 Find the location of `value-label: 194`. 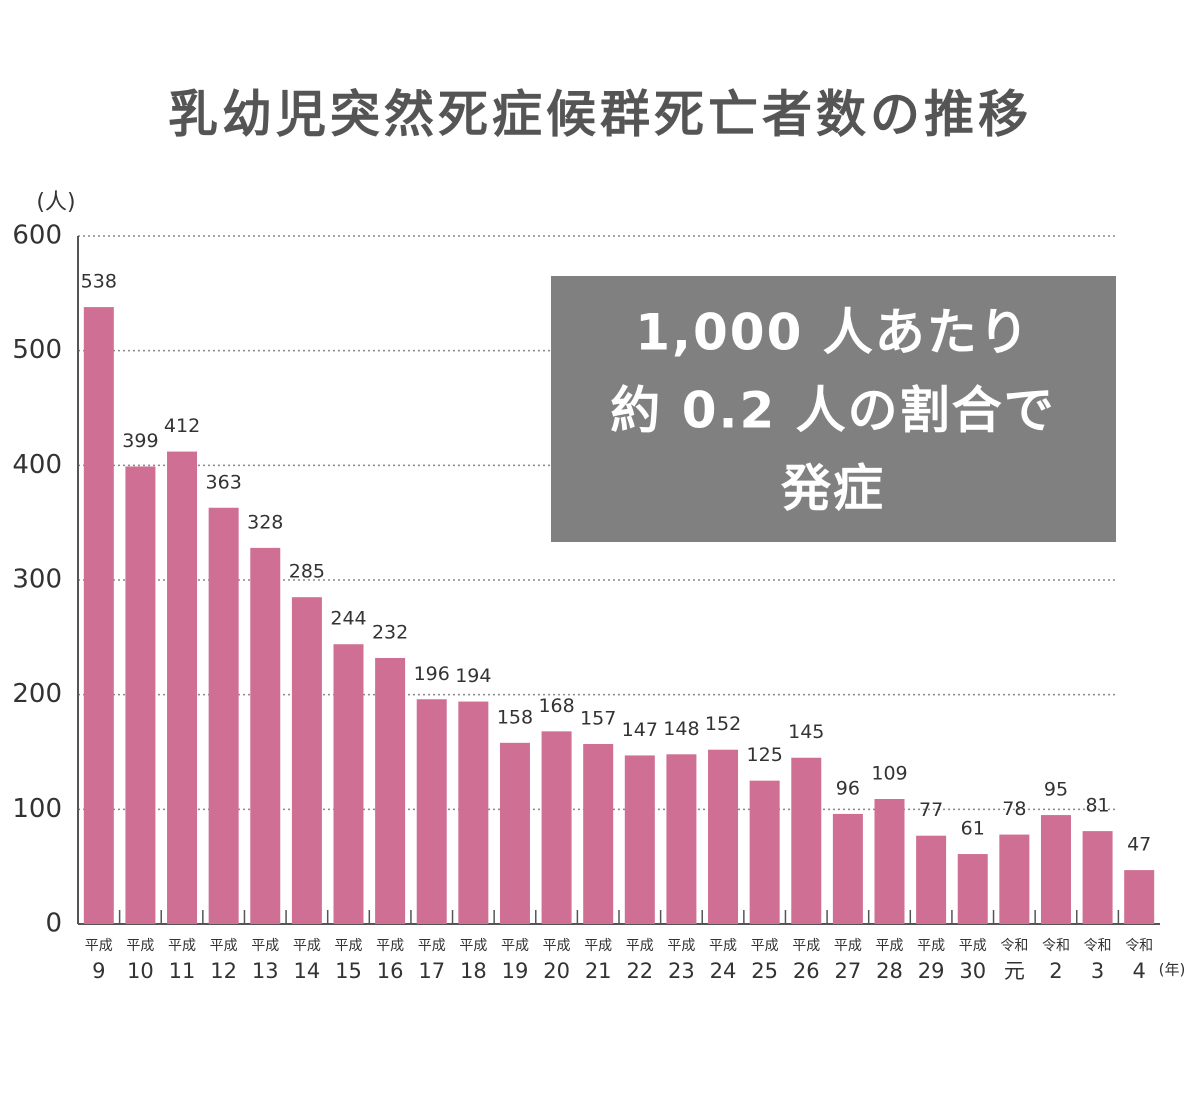

value-label: 194 is located at coordinates (473, 676).